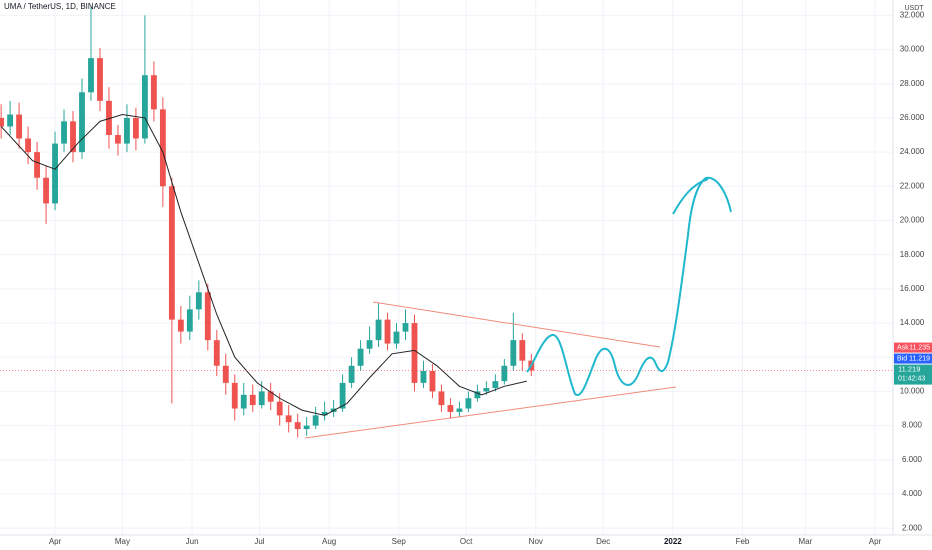 This screenshot has width=932, height=550. I want to click on x-tick-label: 2022, so click(673, 541).